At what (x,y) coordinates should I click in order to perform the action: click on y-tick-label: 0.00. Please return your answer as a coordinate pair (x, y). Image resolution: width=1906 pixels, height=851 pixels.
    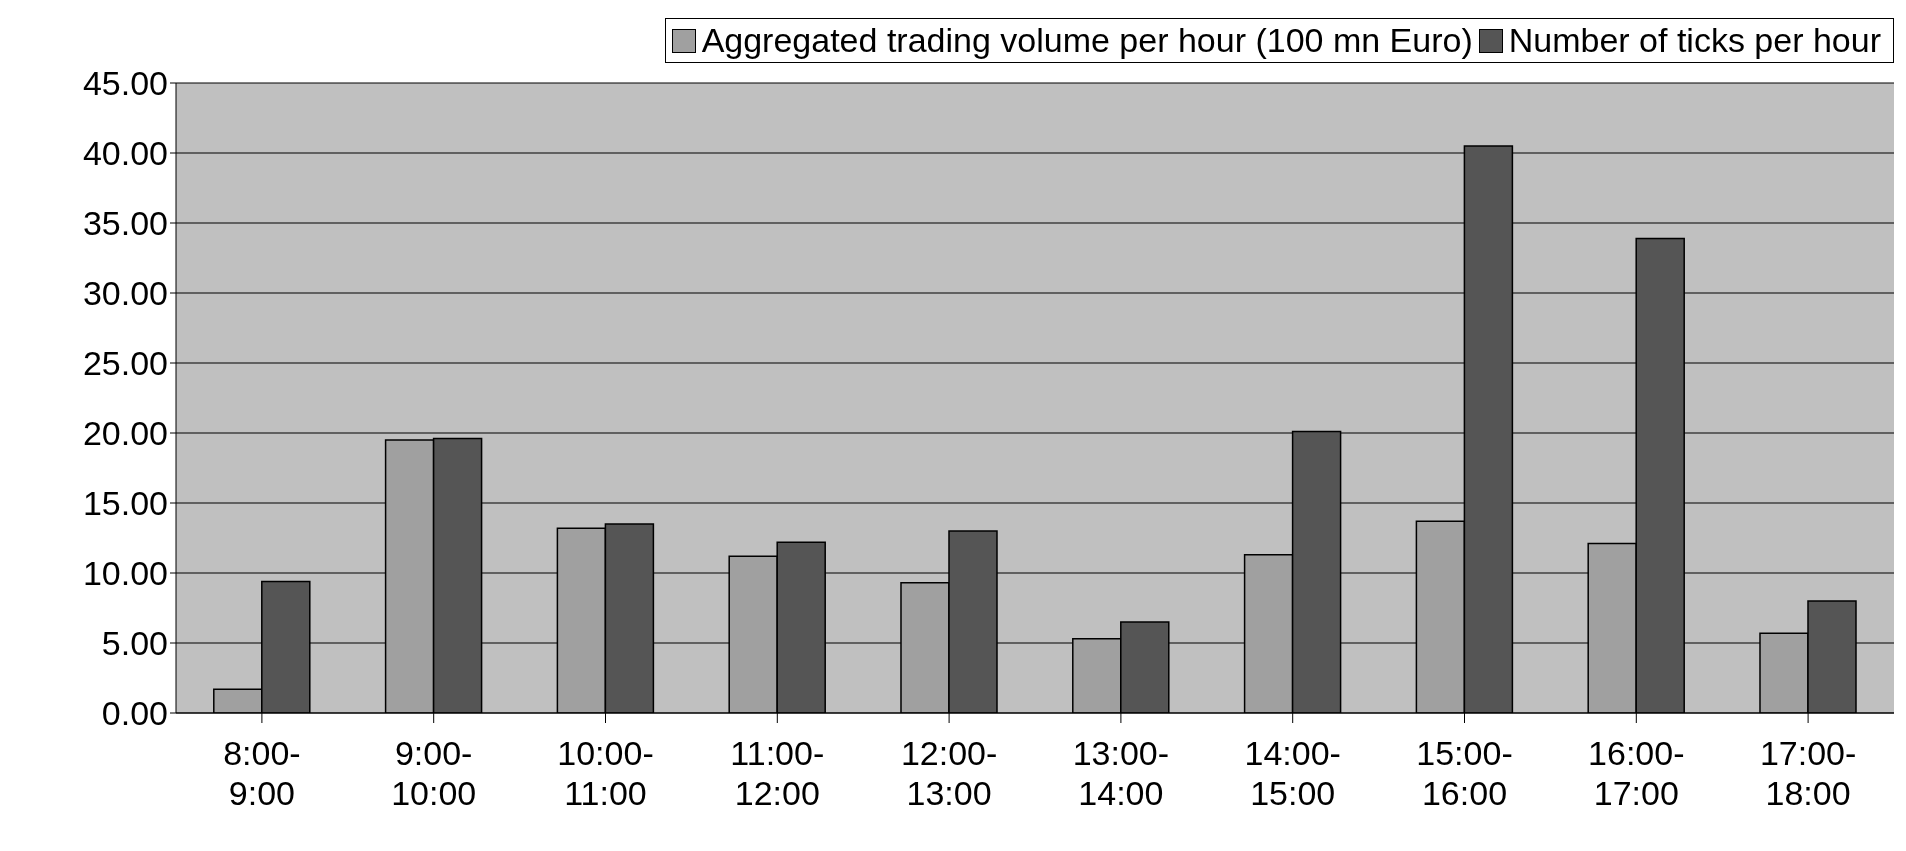
    Looking at the image, I should click on (134, 713).